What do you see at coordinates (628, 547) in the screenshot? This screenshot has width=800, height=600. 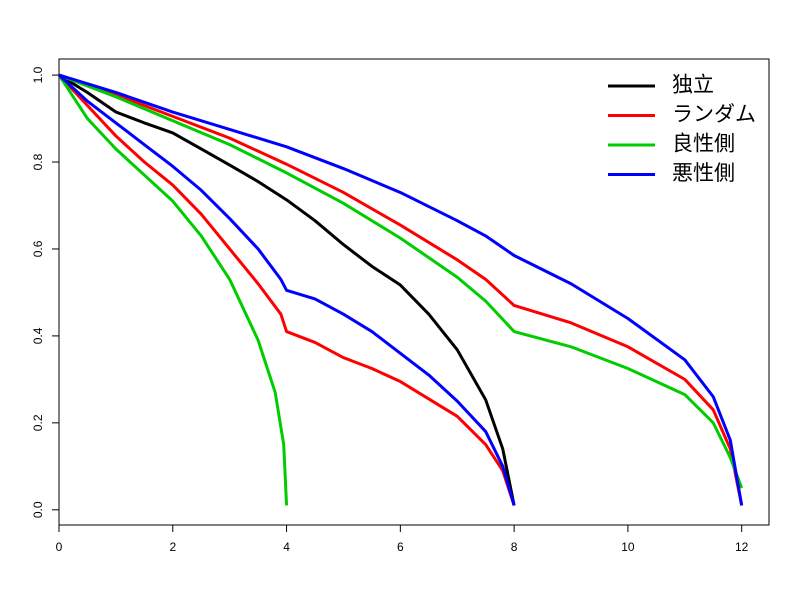 I see `x-tick-label: 10` at bounding box center [628, 547].